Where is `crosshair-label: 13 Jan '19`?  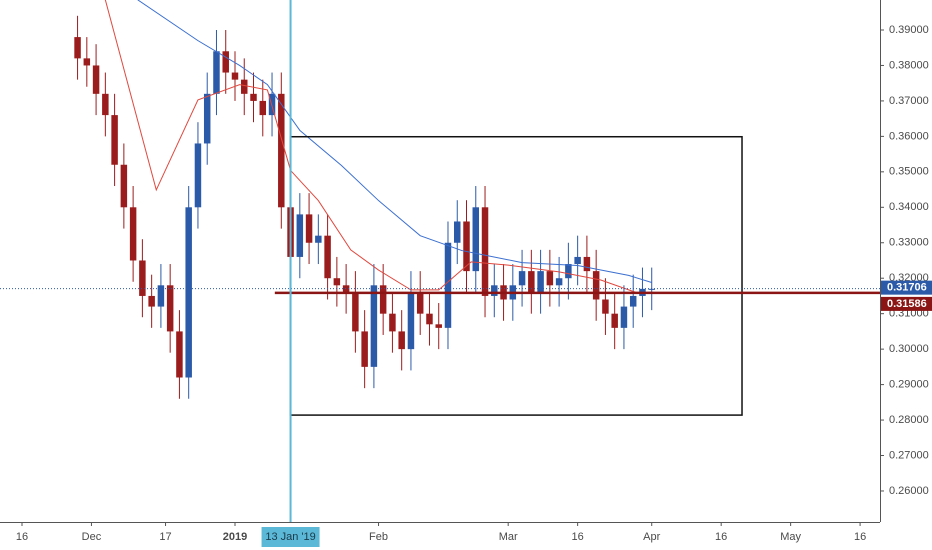 crosshair-label: 13 Jan '19 is located at coordinates (290, 537).